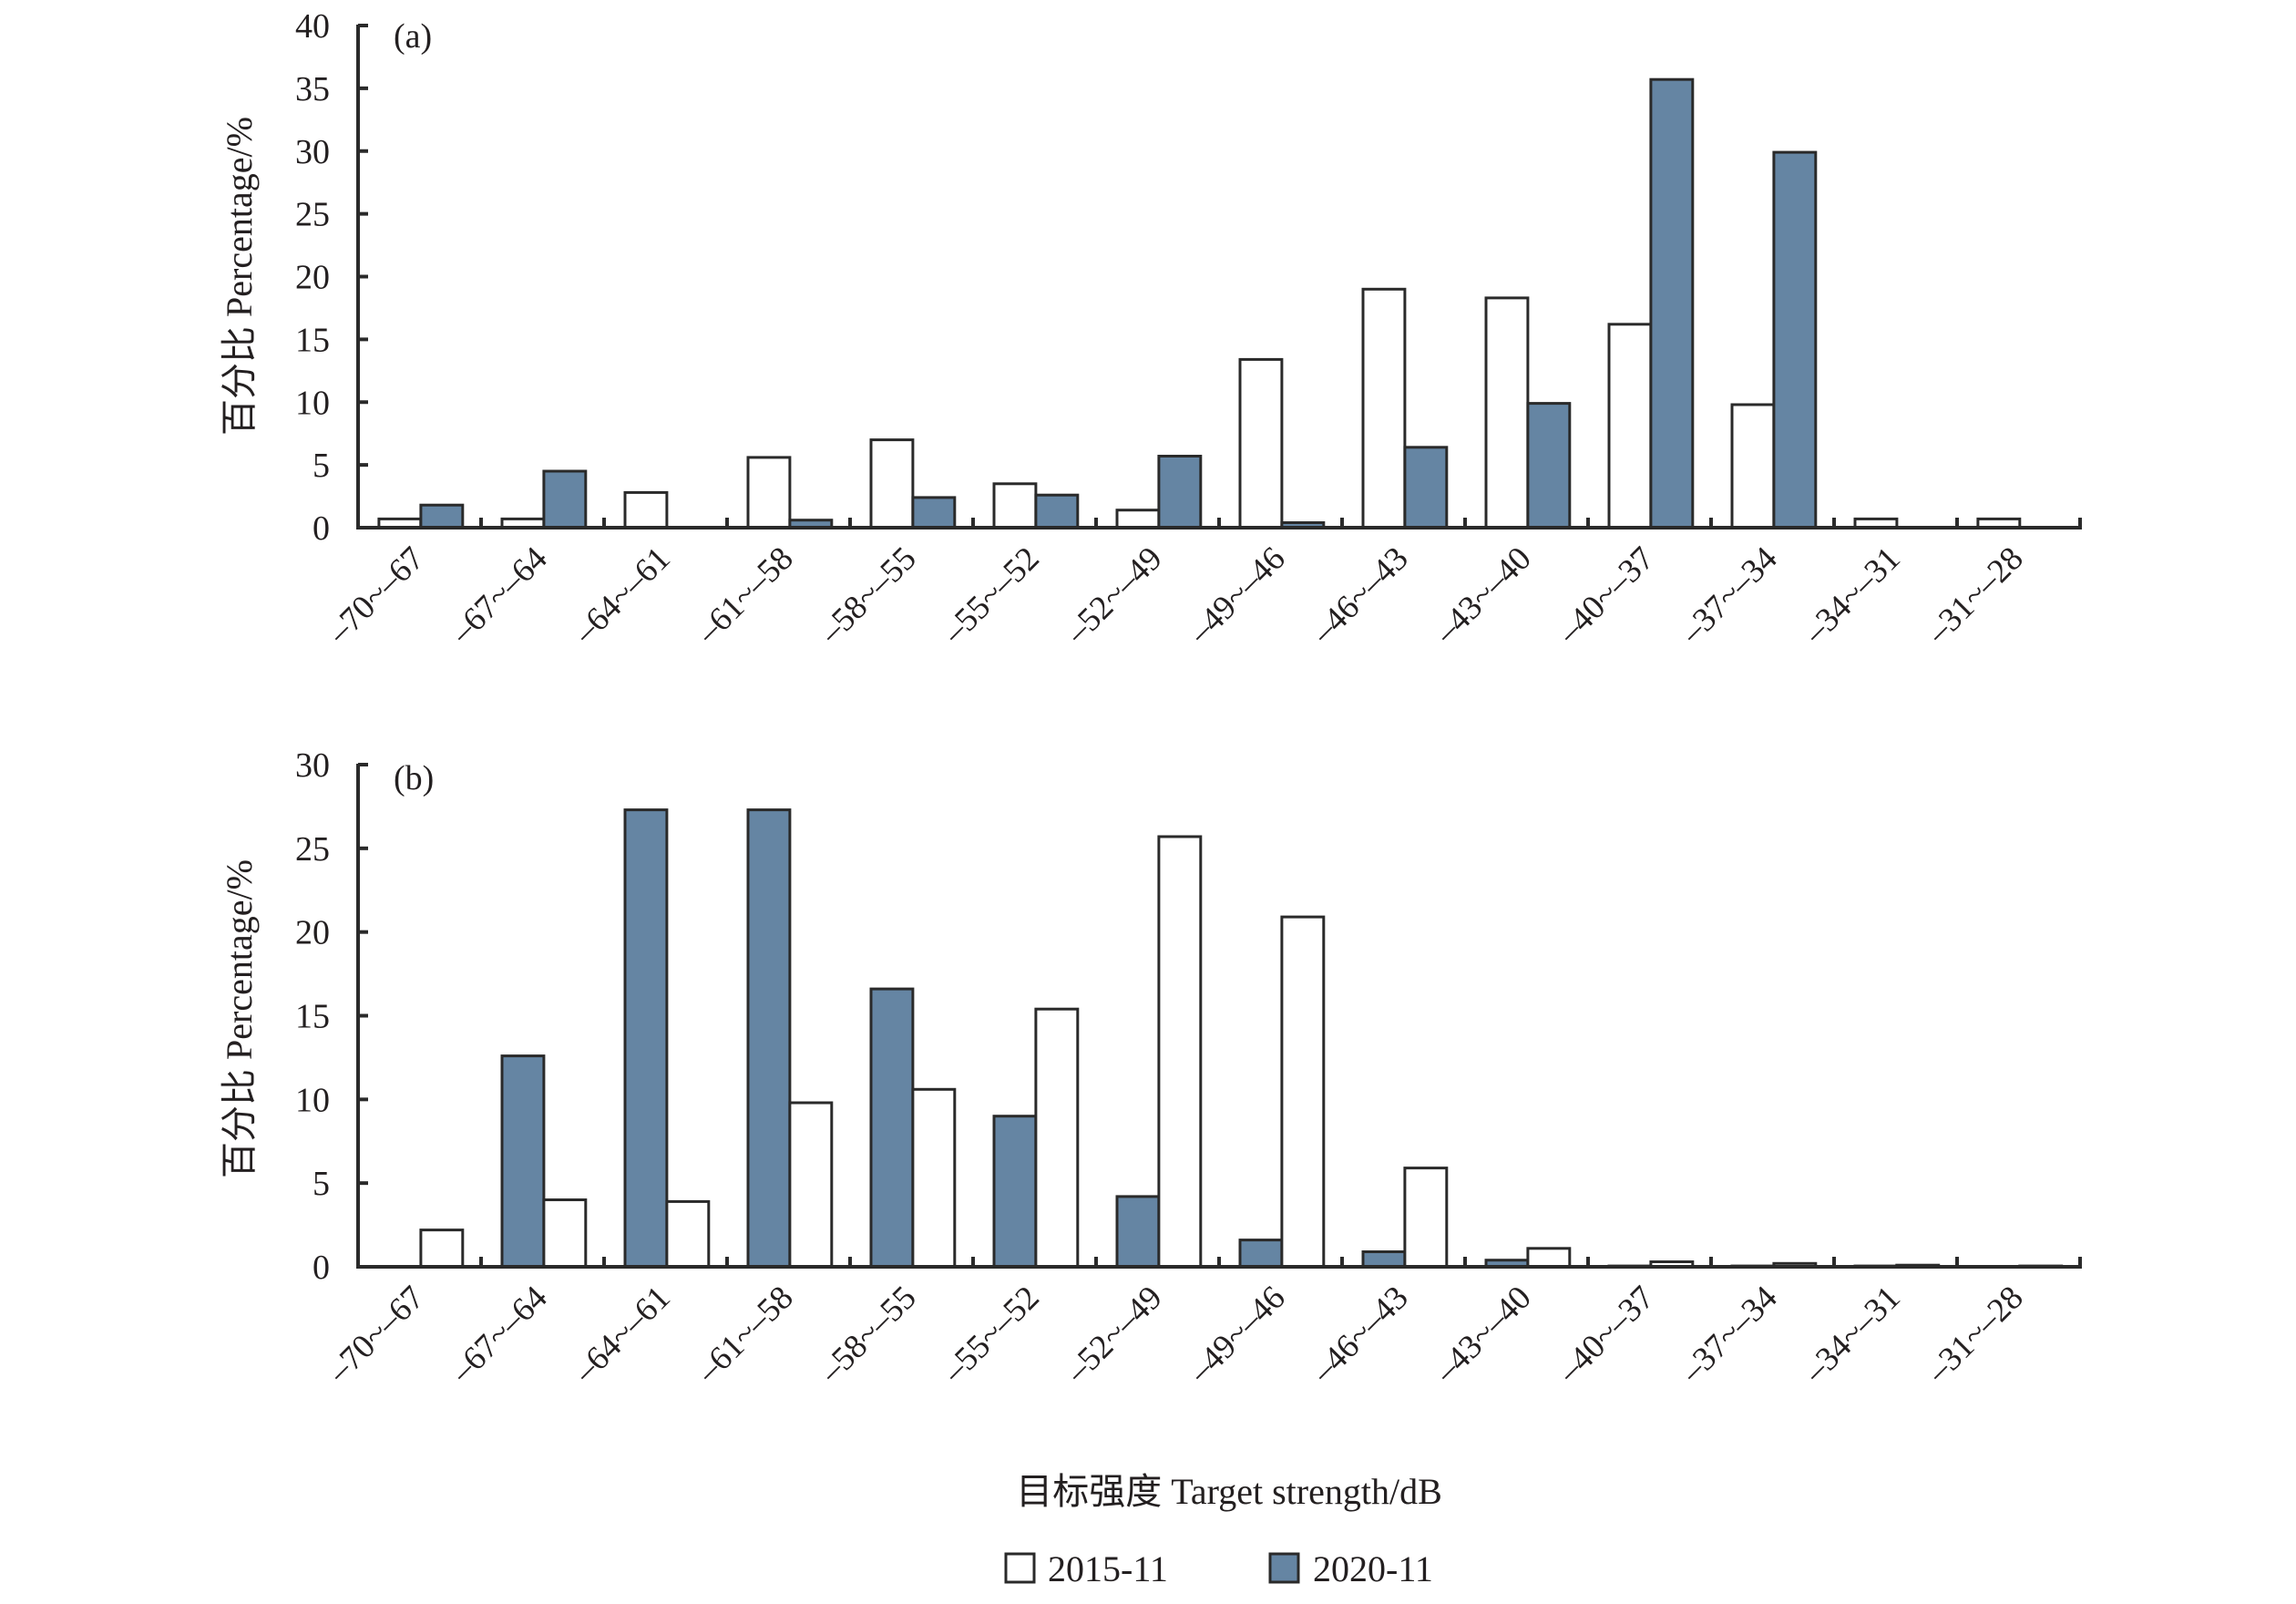 The image size is (2296, 1604). I want to click on legend: 2015-11 2020-11, so click(1218, 1569).